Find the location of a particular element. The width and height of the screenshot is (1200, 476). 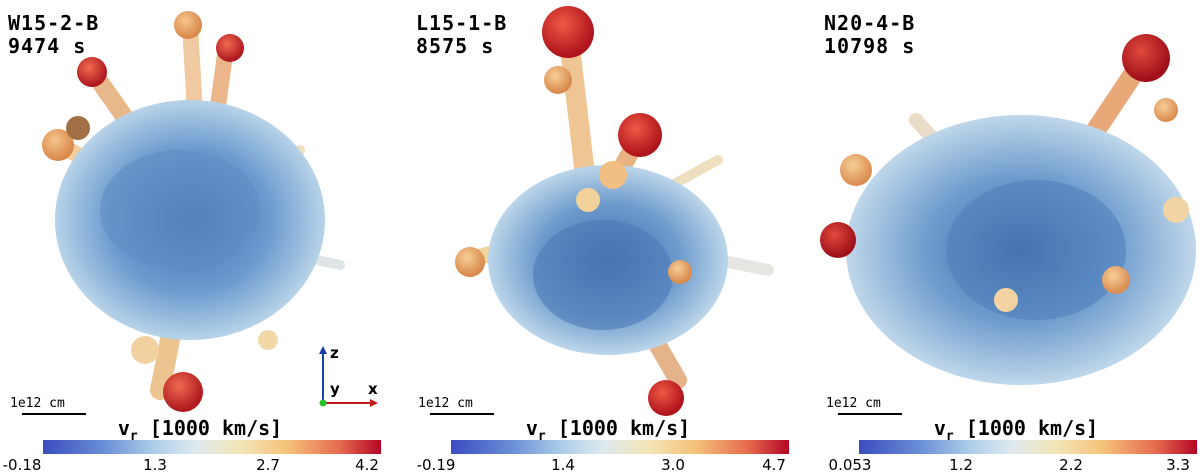

tick-label: 0.053 is located at coordinates (850, 465).